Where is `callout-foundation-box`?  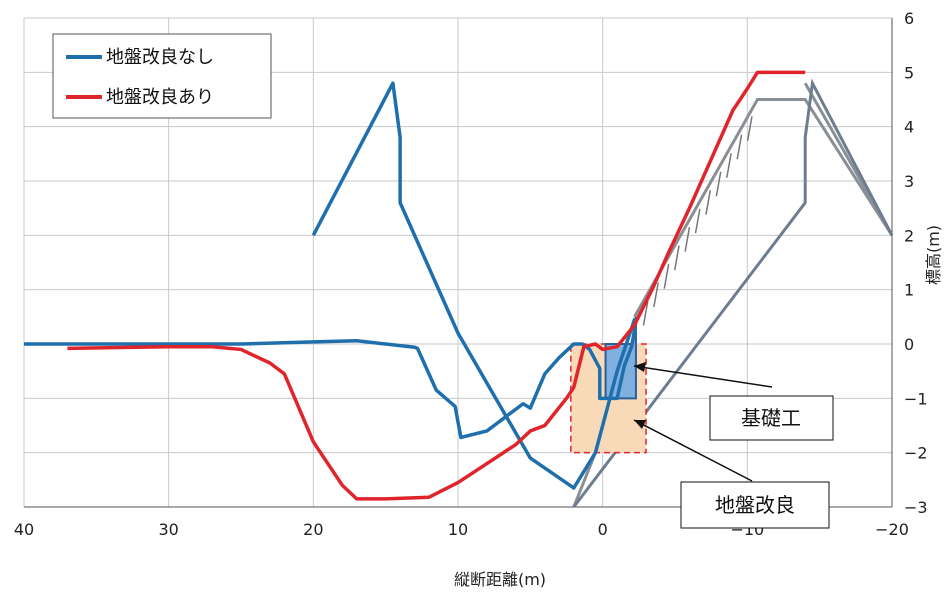
callout-foundation-box is located at coordinates (771, 418).